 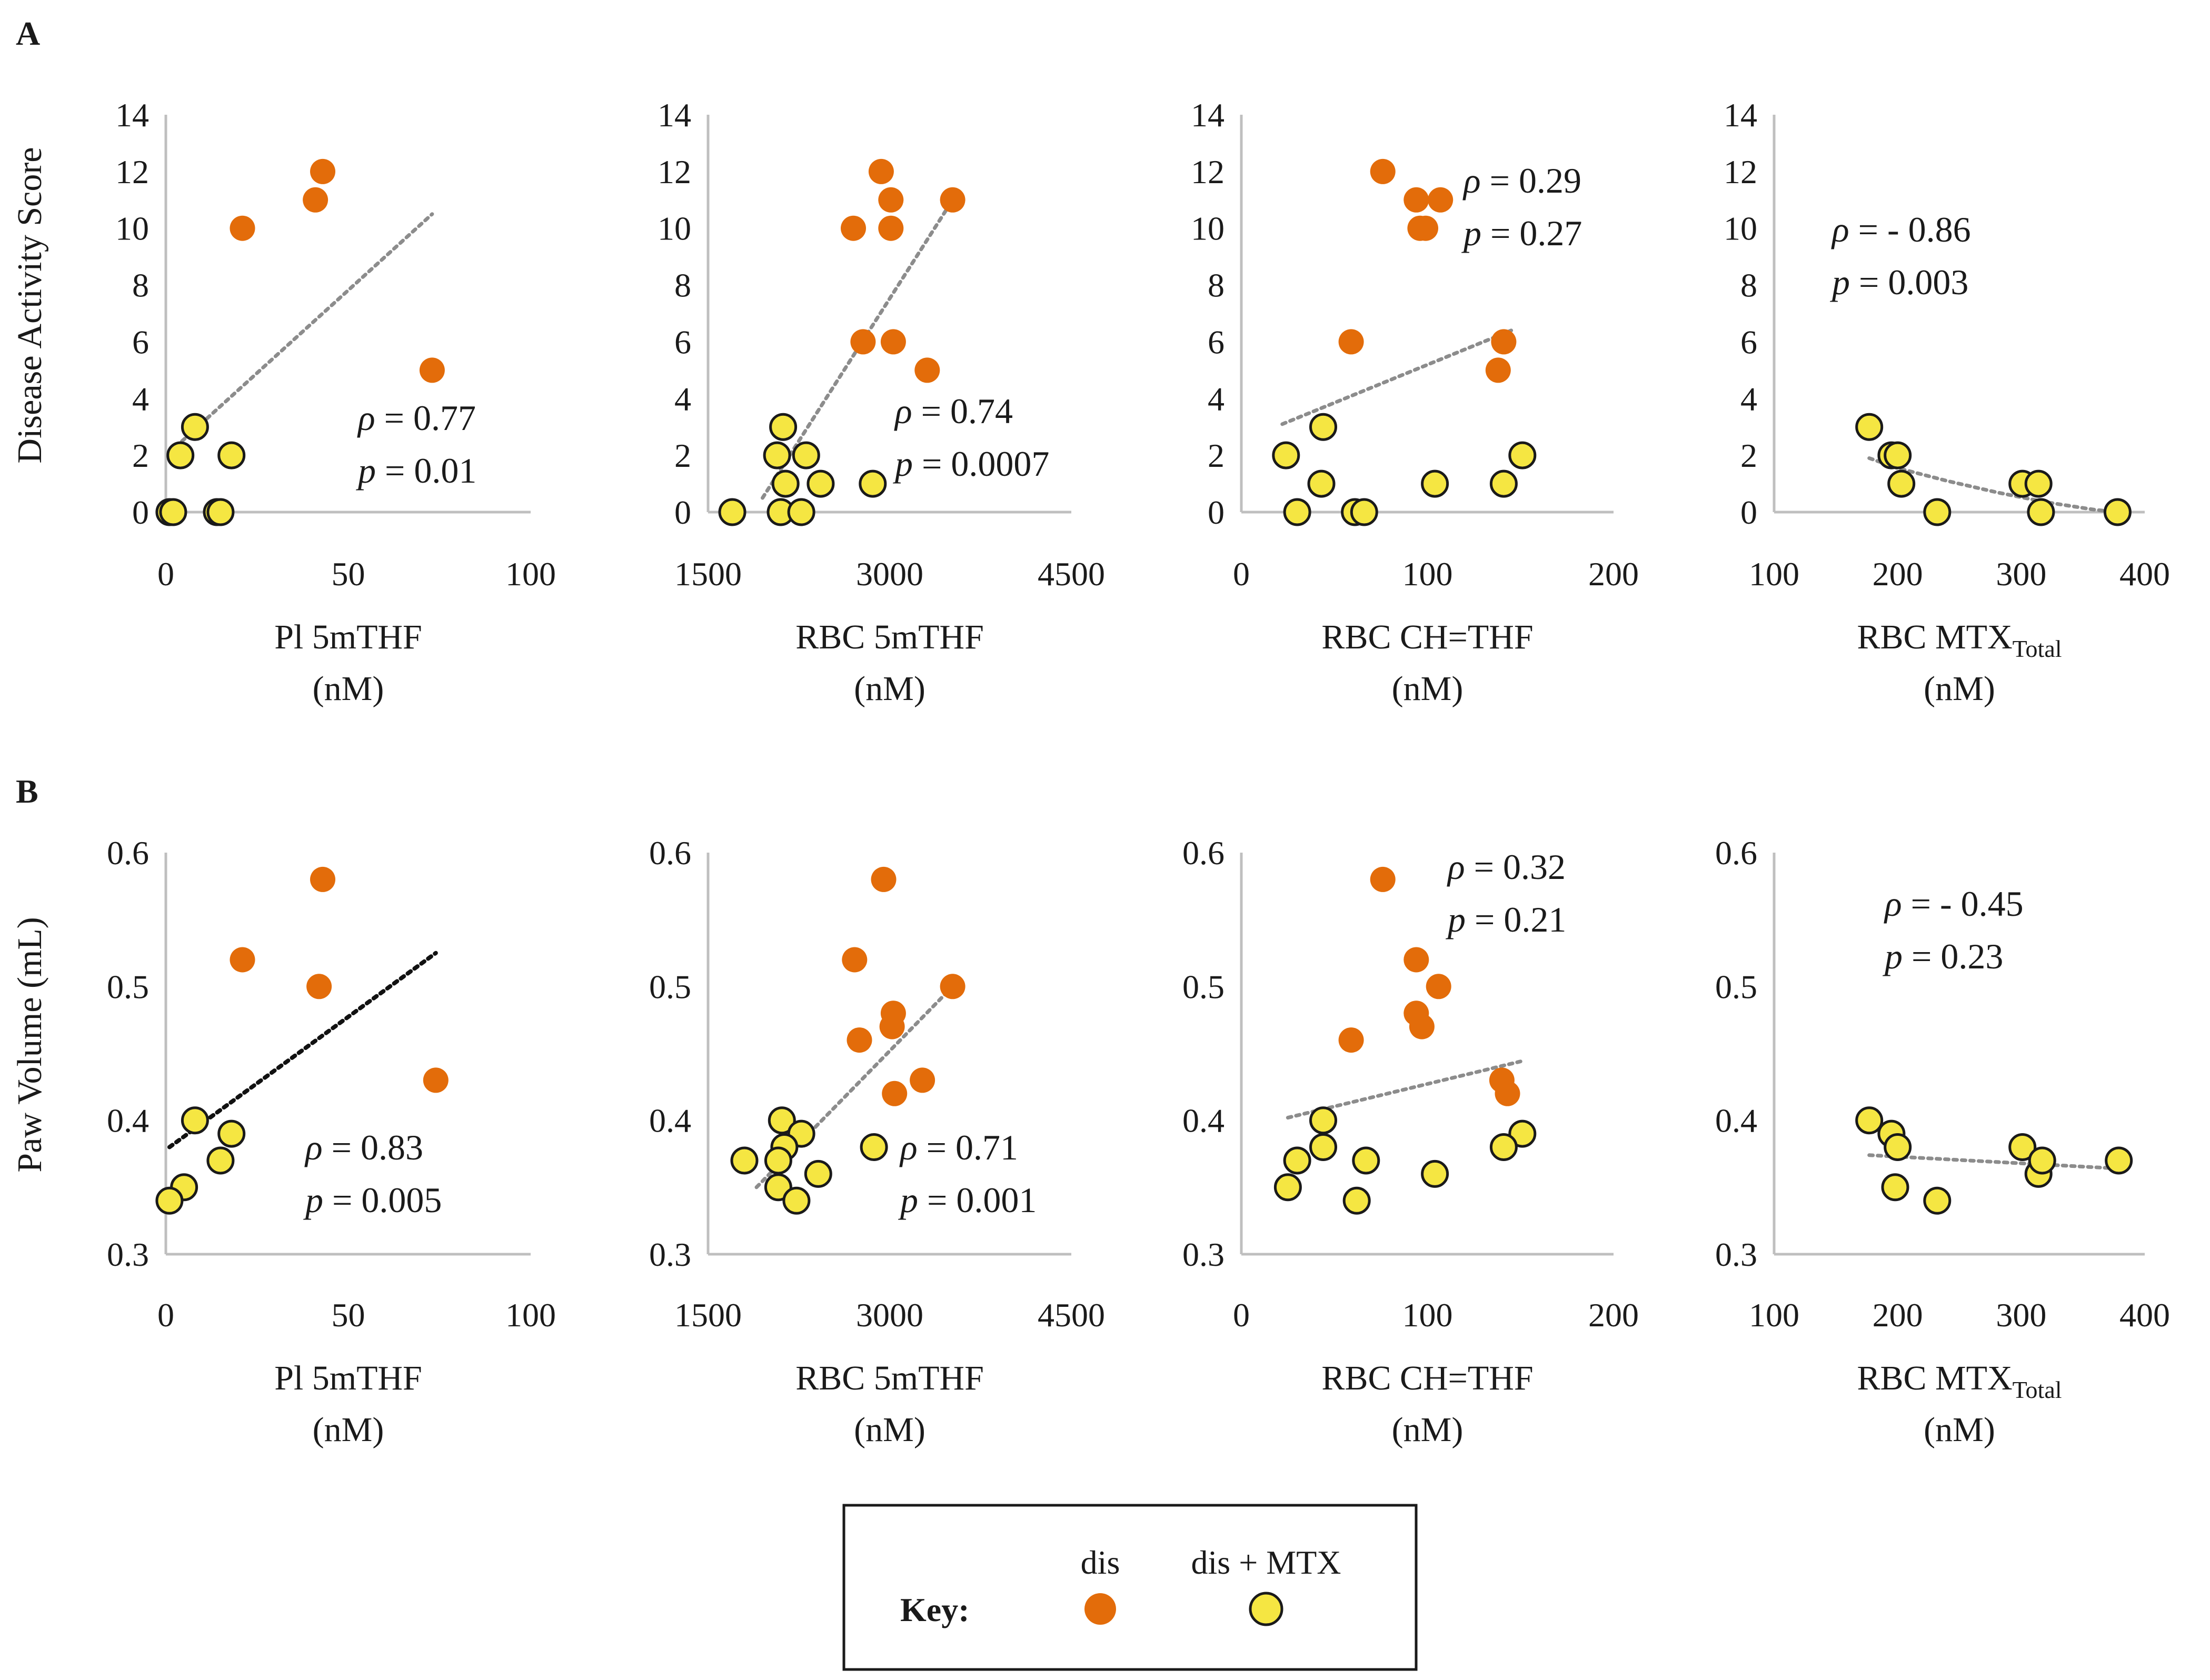 I want to click on y-tick-label: 10, so click(x=132, y=228).